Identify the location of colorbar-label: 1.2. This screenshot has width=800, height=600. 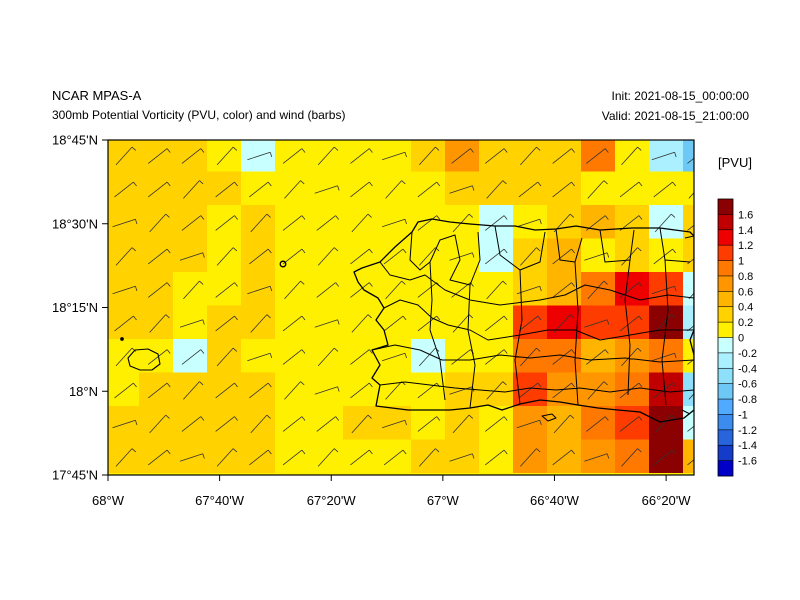
(745, 246).